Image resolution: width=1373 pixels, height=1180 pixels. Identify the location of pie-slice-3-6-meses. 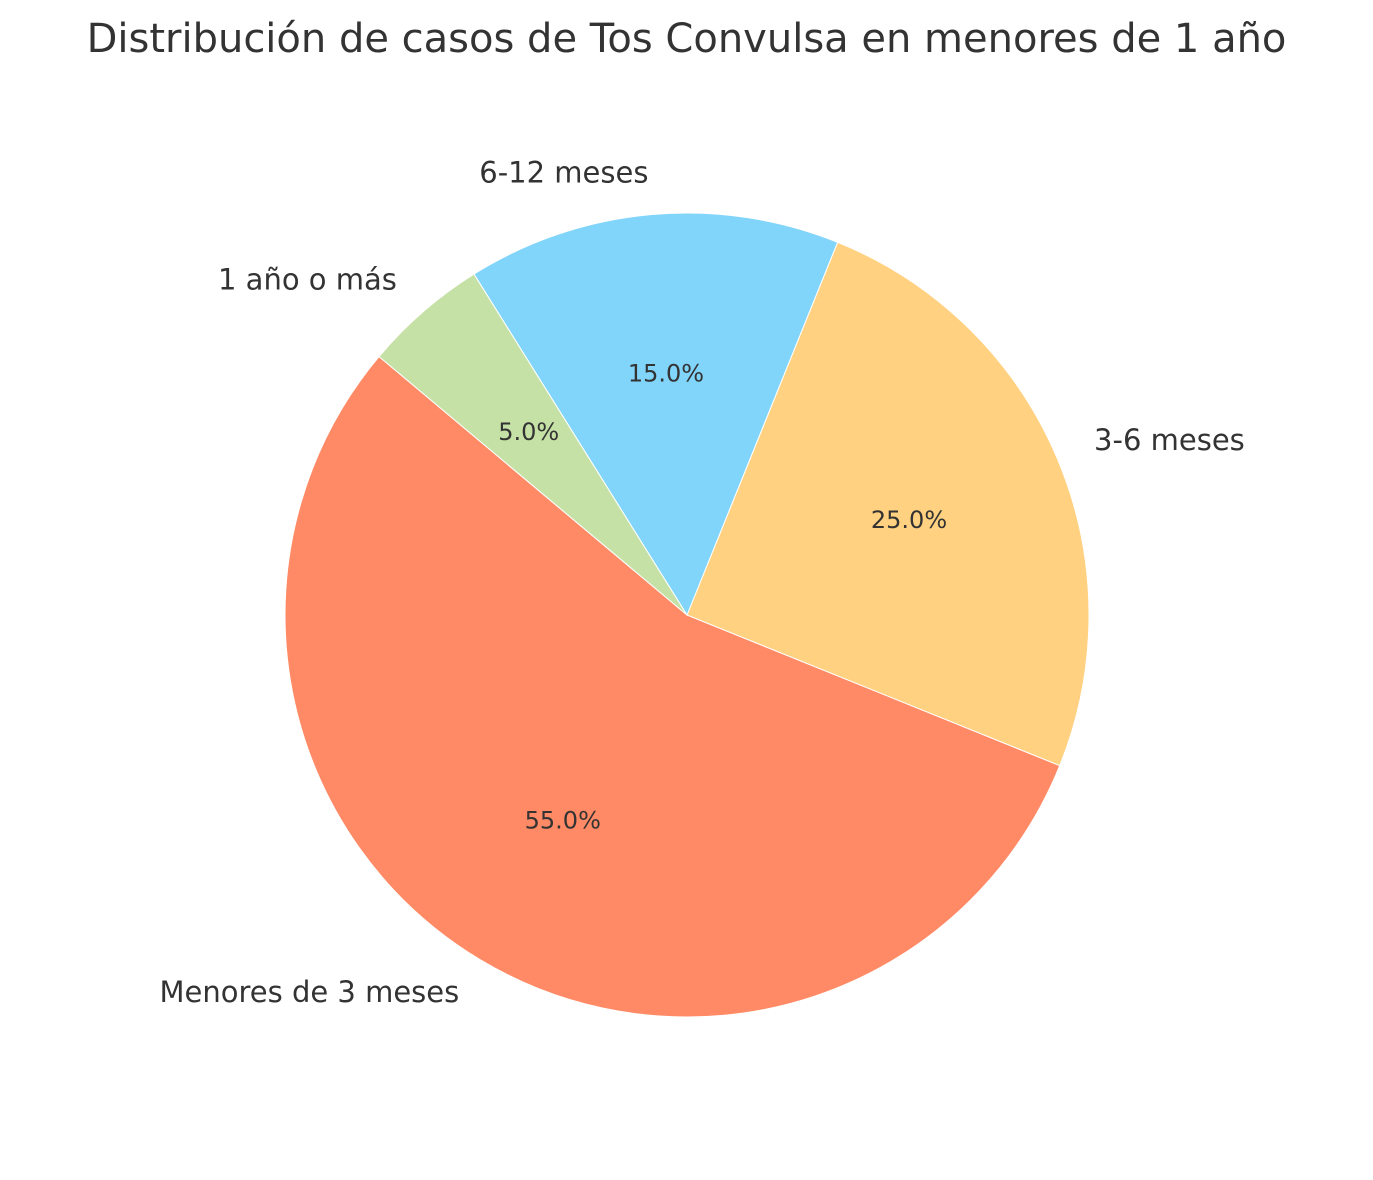
(888, 504).